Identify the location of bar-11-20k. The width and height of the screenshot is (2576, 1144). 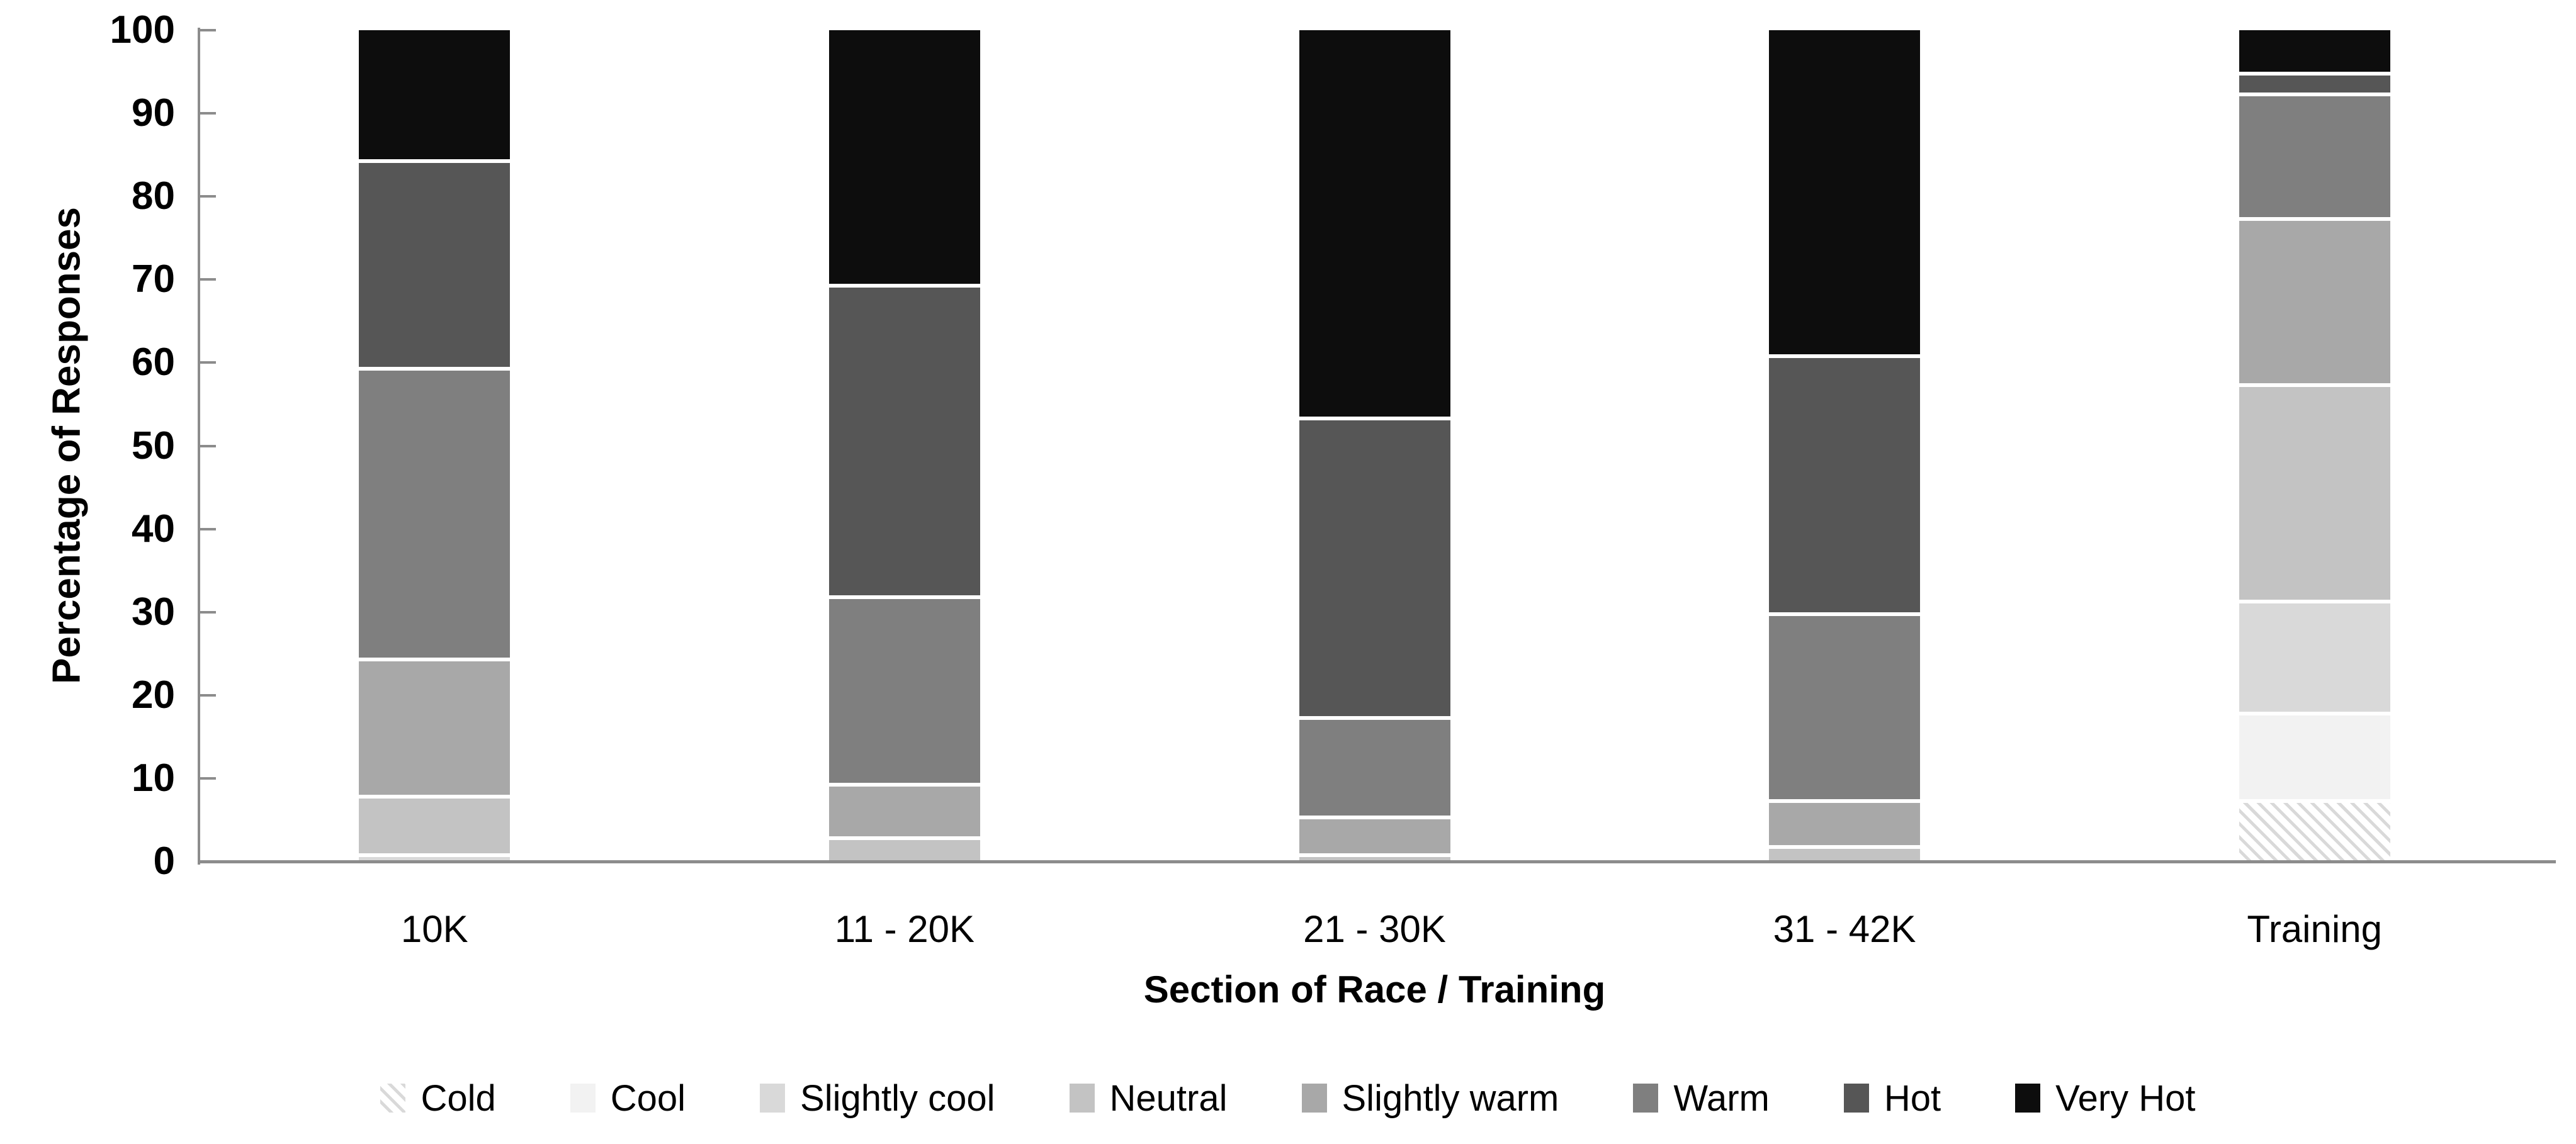
(904, 445).